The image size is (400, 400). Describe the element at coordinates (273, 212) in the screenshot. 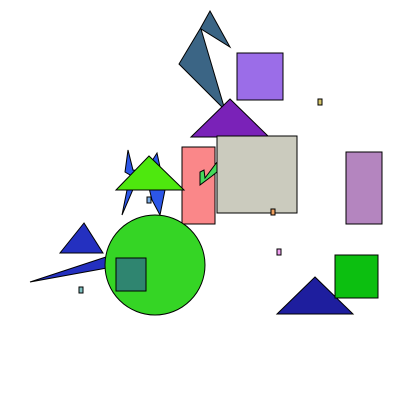

I see `orange-tiny-square` at that location.